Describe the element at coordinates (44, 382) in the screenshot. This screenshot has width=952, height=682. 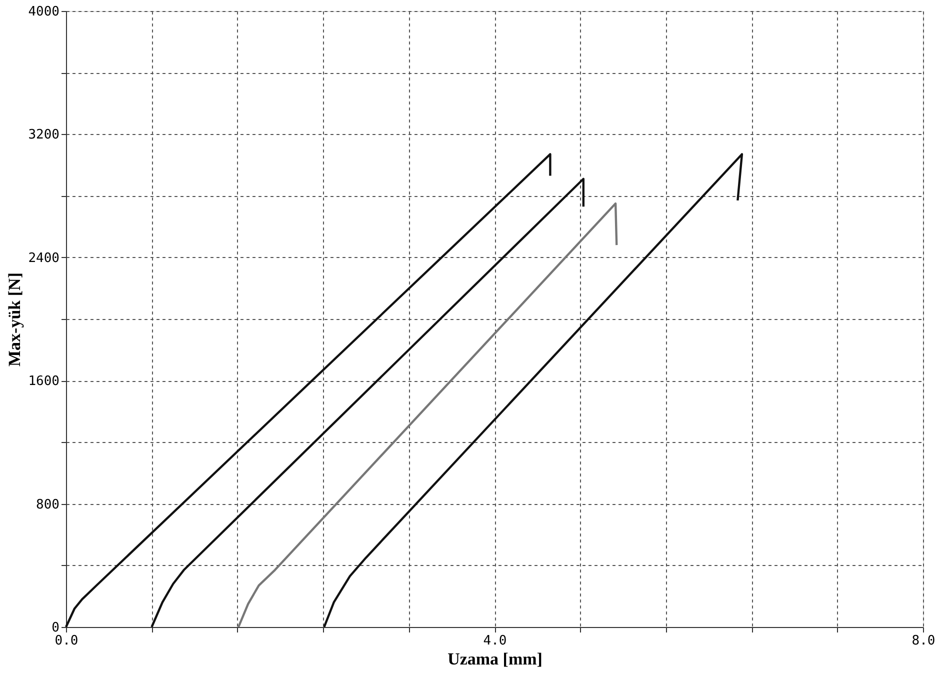
I see `y-tick-label: 1600` at that location.